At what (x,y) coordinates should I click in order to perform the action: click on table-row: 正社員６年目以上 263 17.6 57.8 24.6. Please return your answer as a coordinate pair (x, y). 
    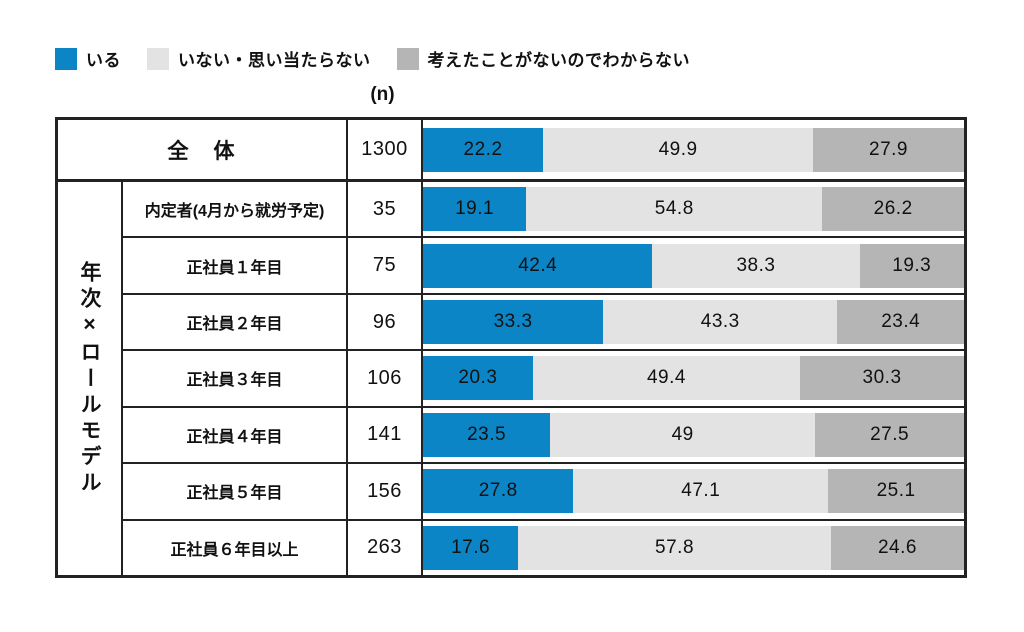
    Looking at the image, I should click on (543, 547).